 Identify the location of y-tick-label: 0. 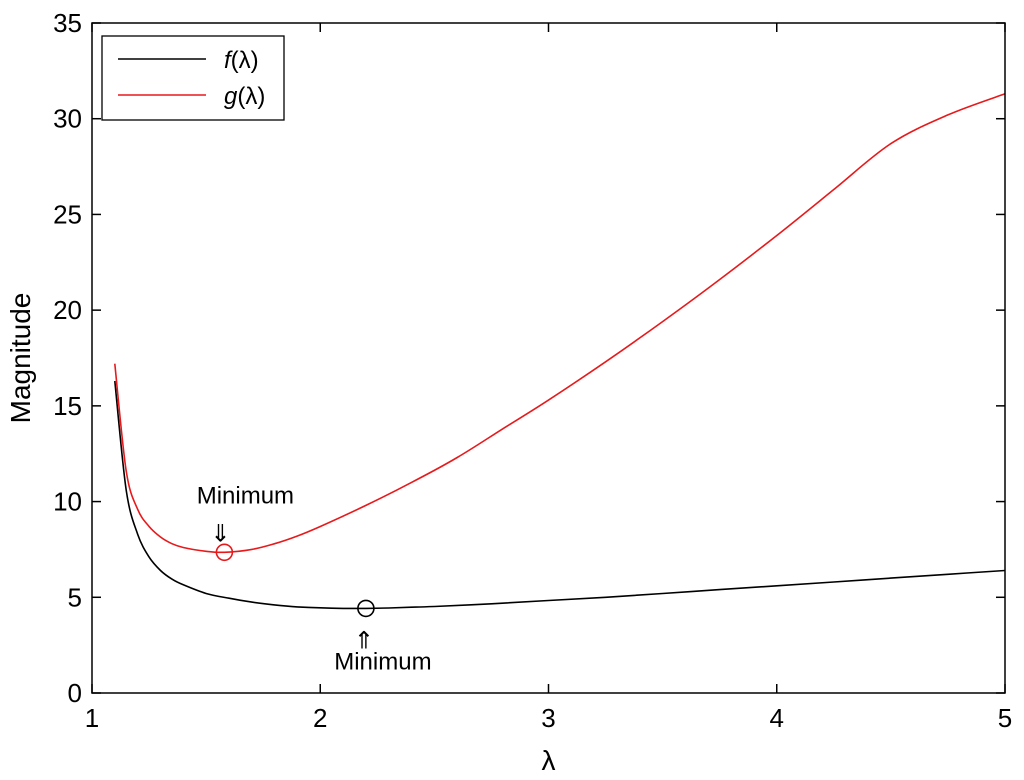
(75, 693).